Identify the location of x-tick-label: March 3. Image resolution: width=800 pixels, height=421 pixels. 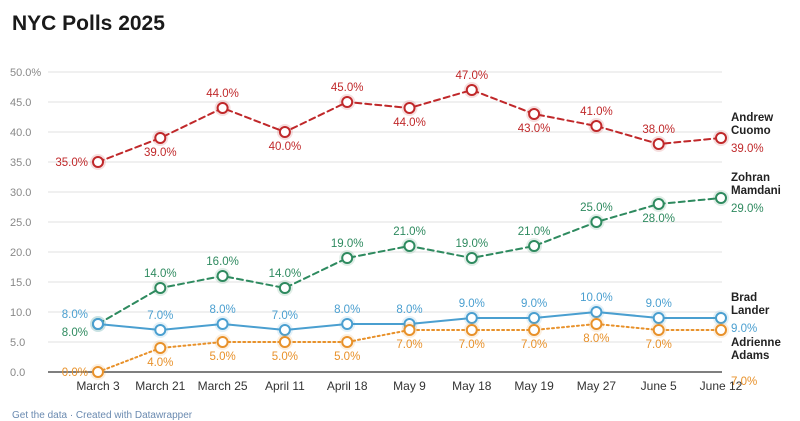
(98, 386).